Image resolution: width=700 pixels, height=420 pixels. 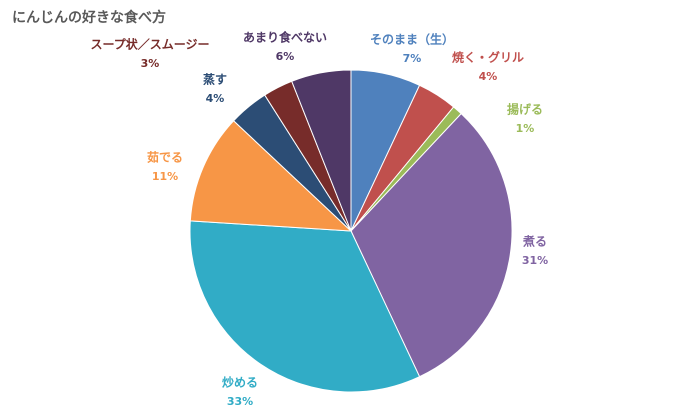 What do you see at coordinates (412, 58) in the screenshot?
I see `slice-value-label: 7%` at bounding box center [412, 58].